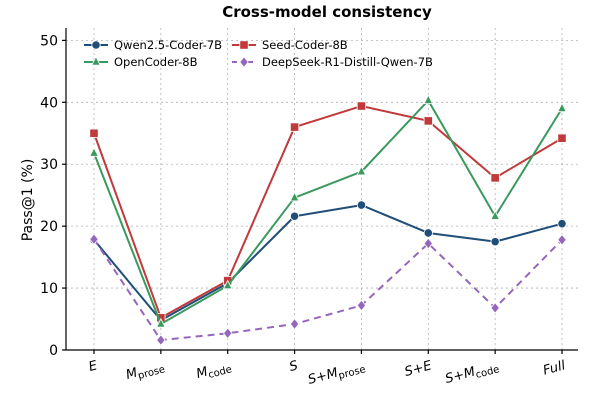 Image resolution: width=600 pixels, height=400 pixels. Describe the element at coordinates (93, 366) in the screenshot. I see `x-tick-label: E` at that location.